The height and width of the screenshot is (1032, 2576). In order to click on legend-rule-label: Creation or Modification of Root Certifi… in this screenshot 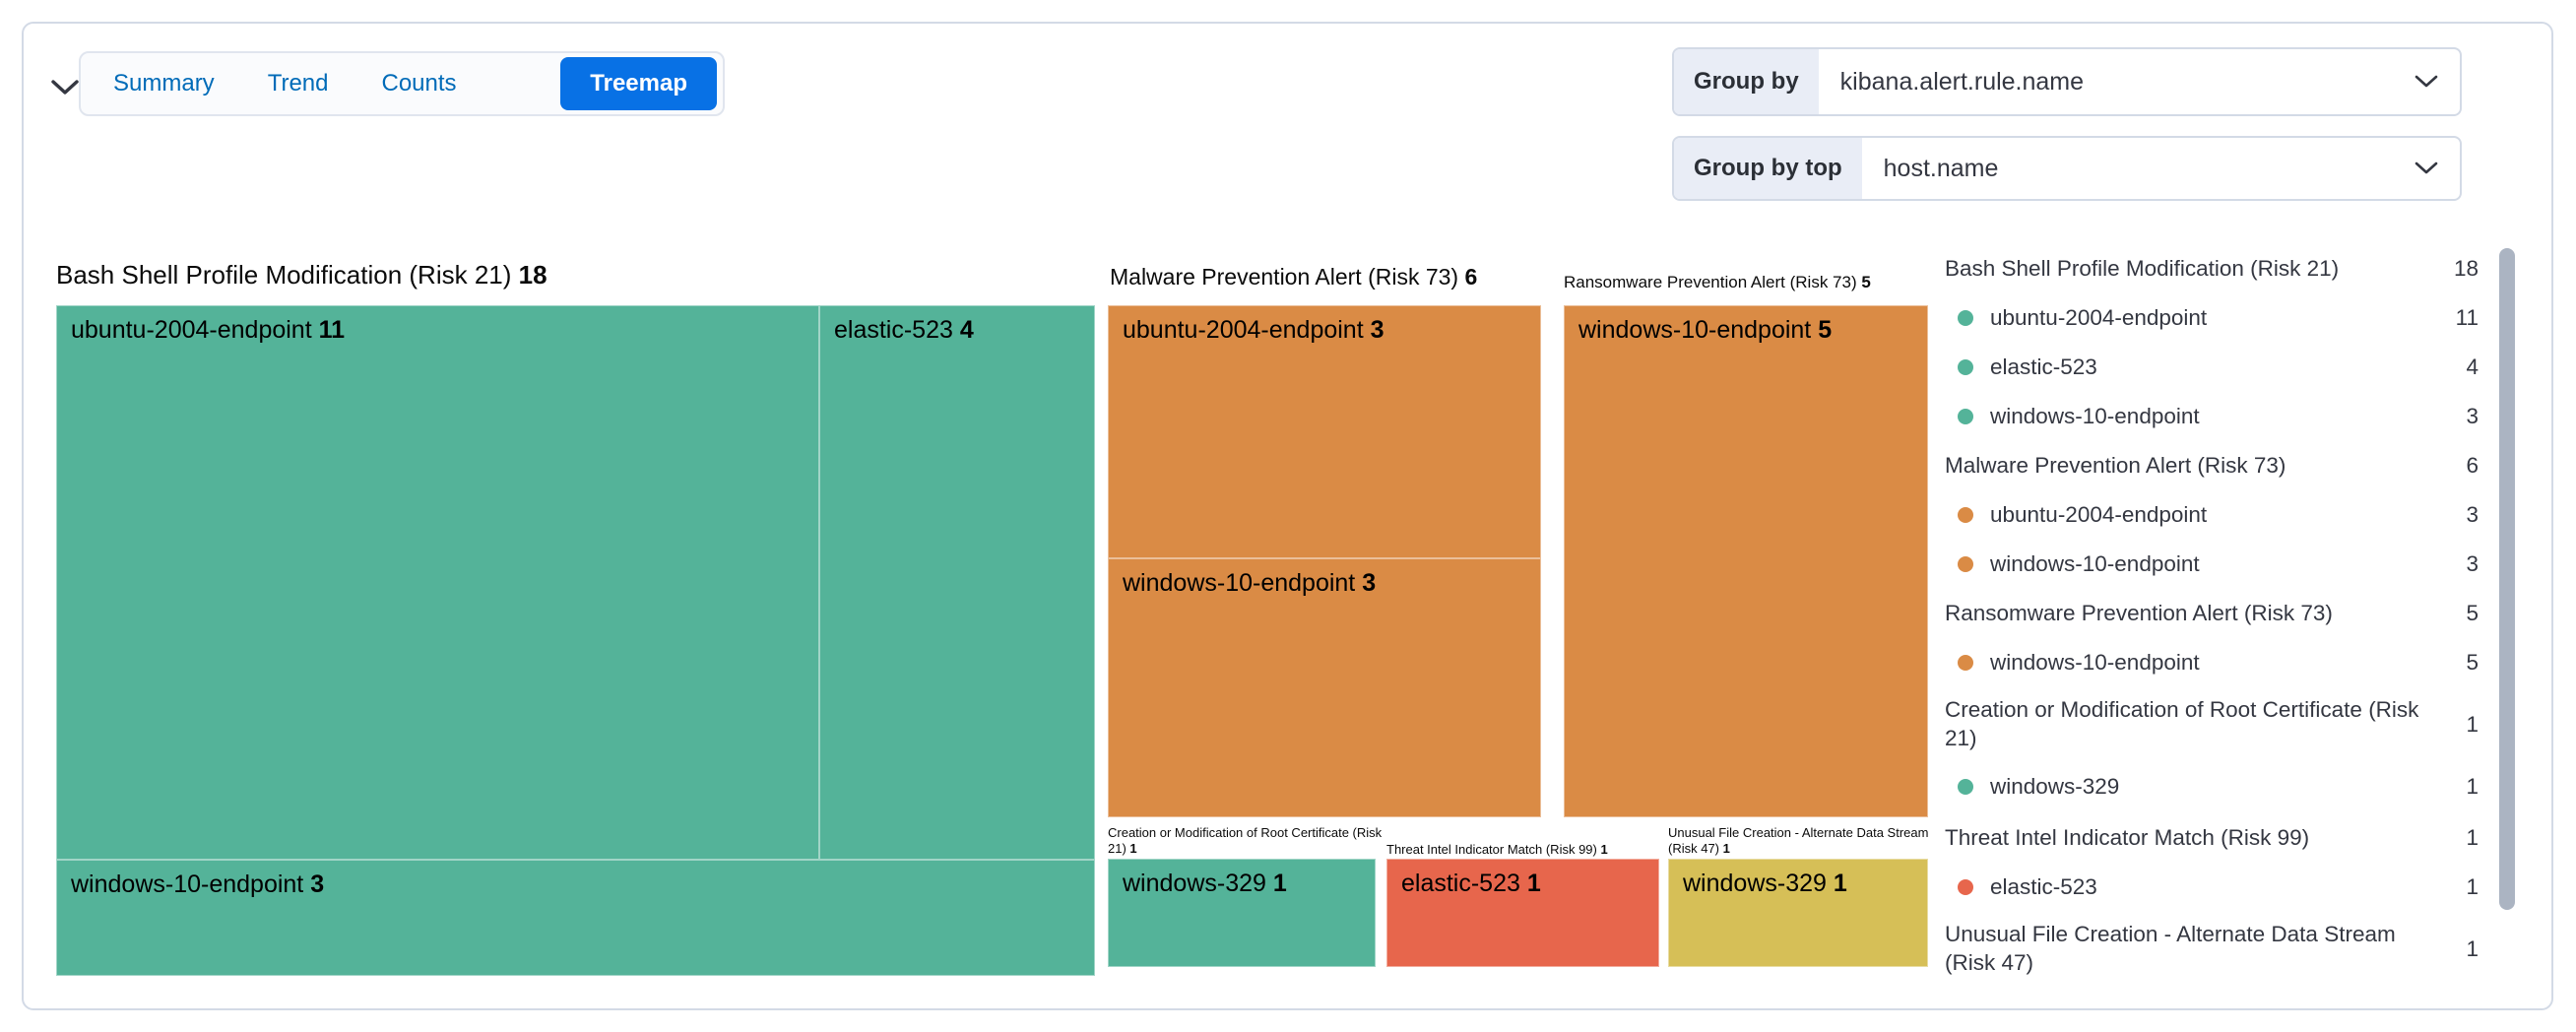, I will do `click(2182, 723)`.